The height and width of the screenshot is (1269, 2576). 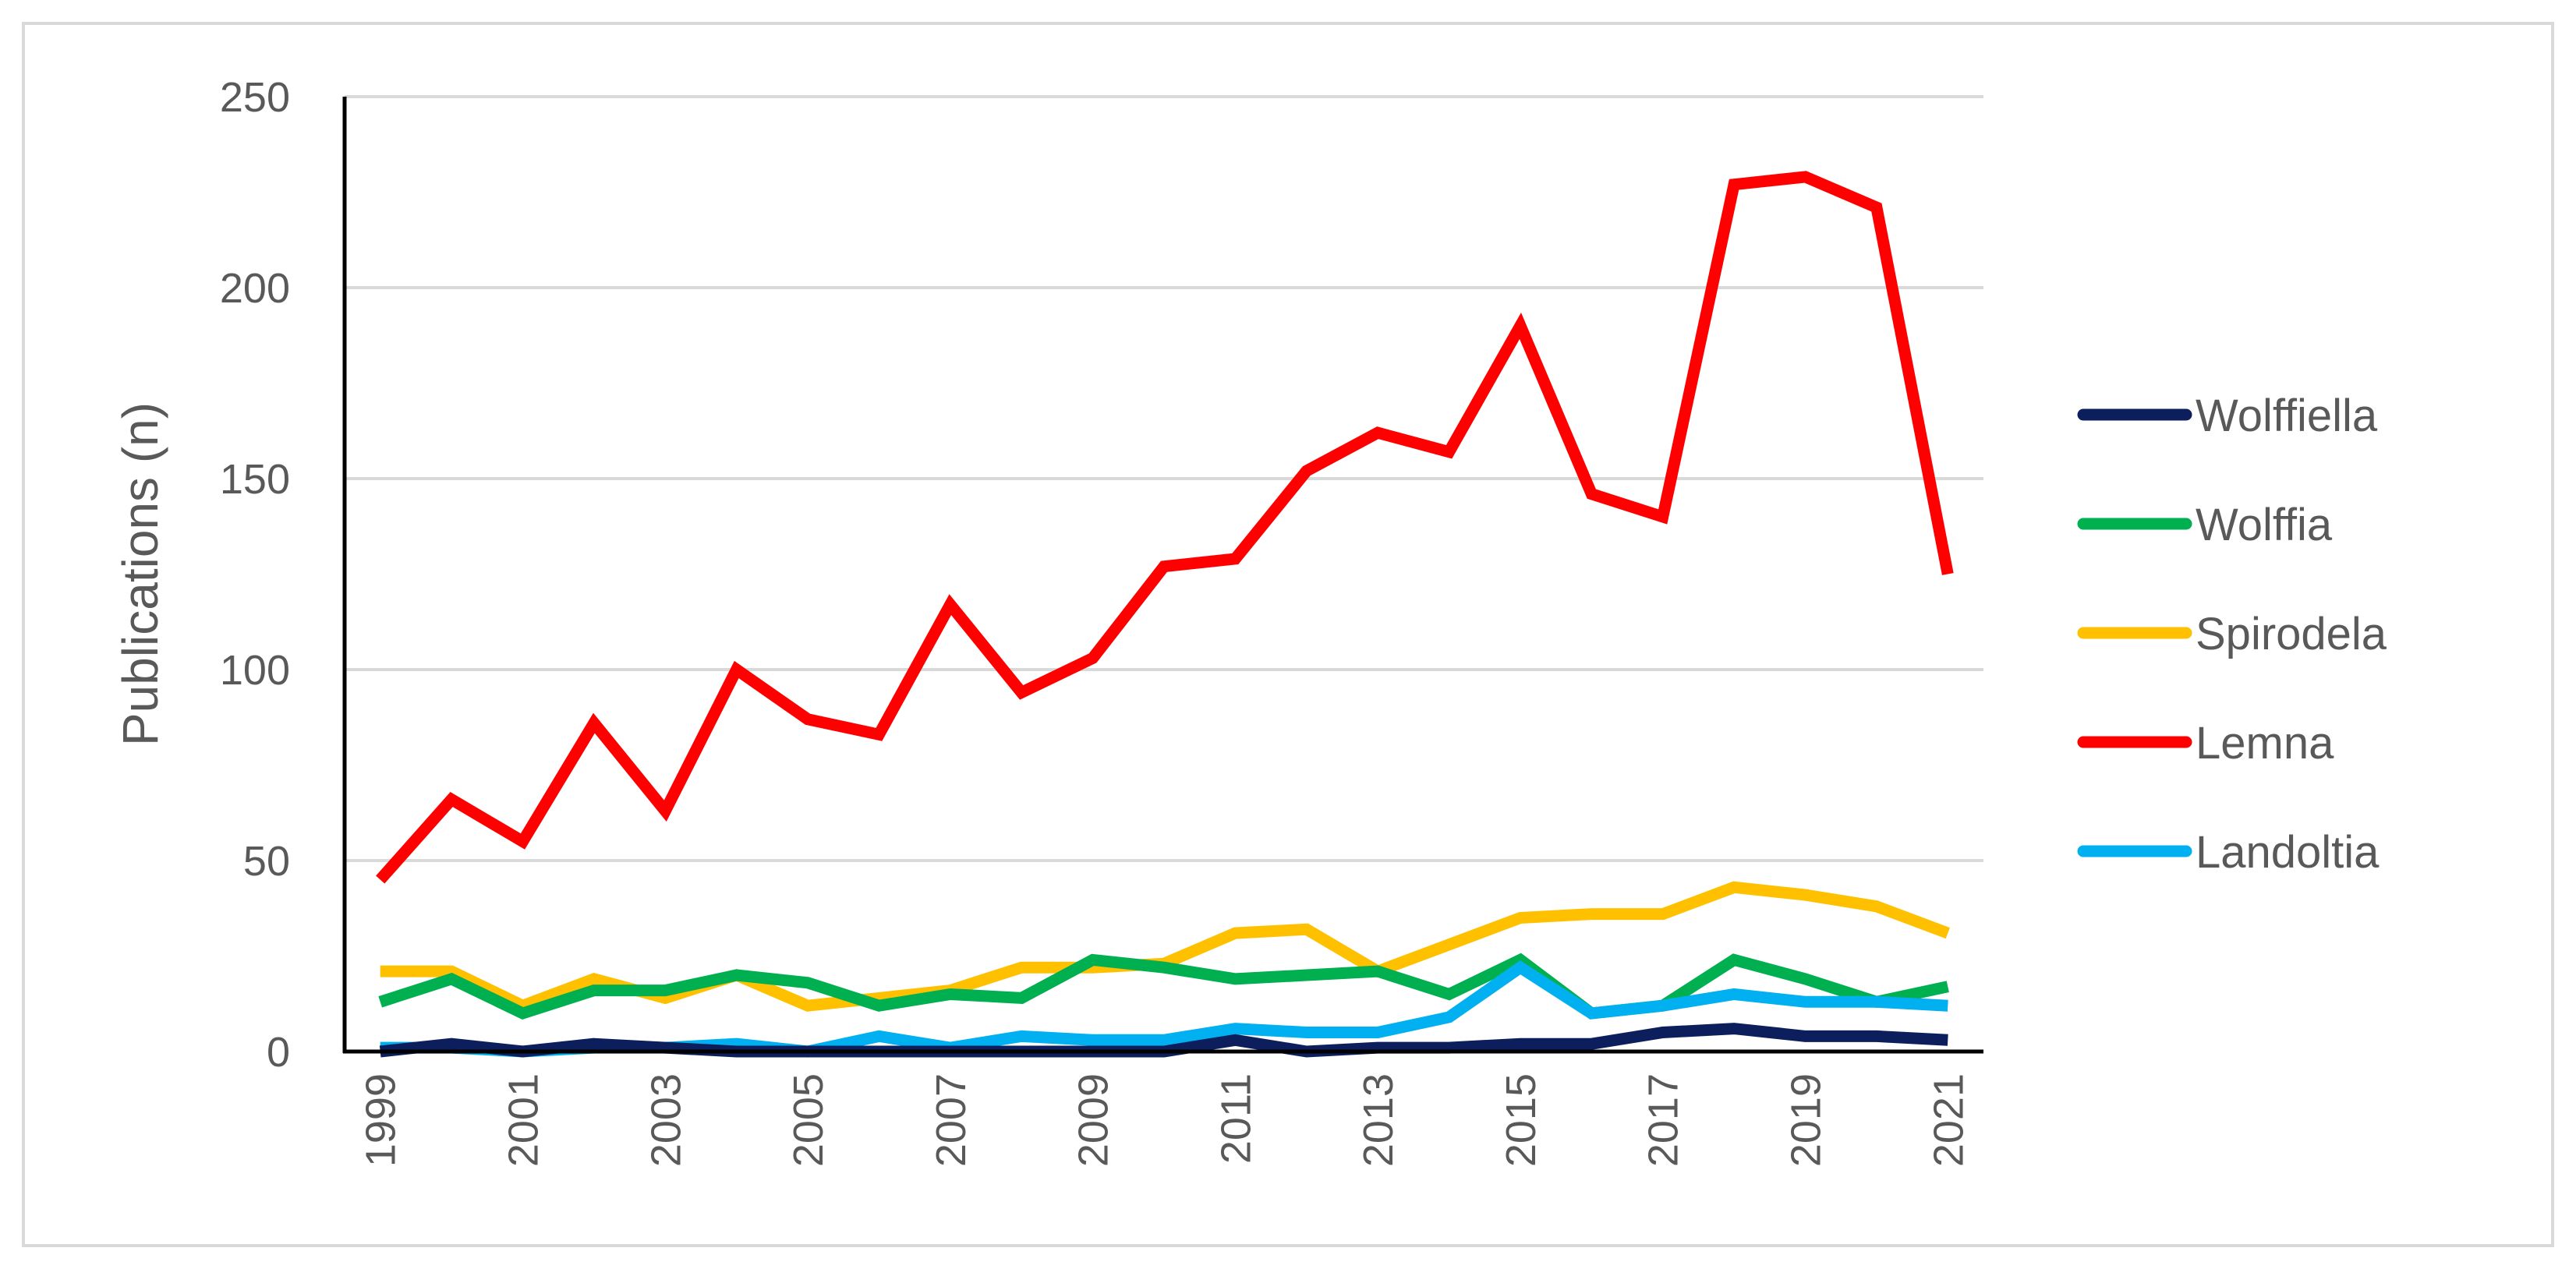 I want to click on legend-label-wolffia: Wolffia, so click(x=2264, y=525).